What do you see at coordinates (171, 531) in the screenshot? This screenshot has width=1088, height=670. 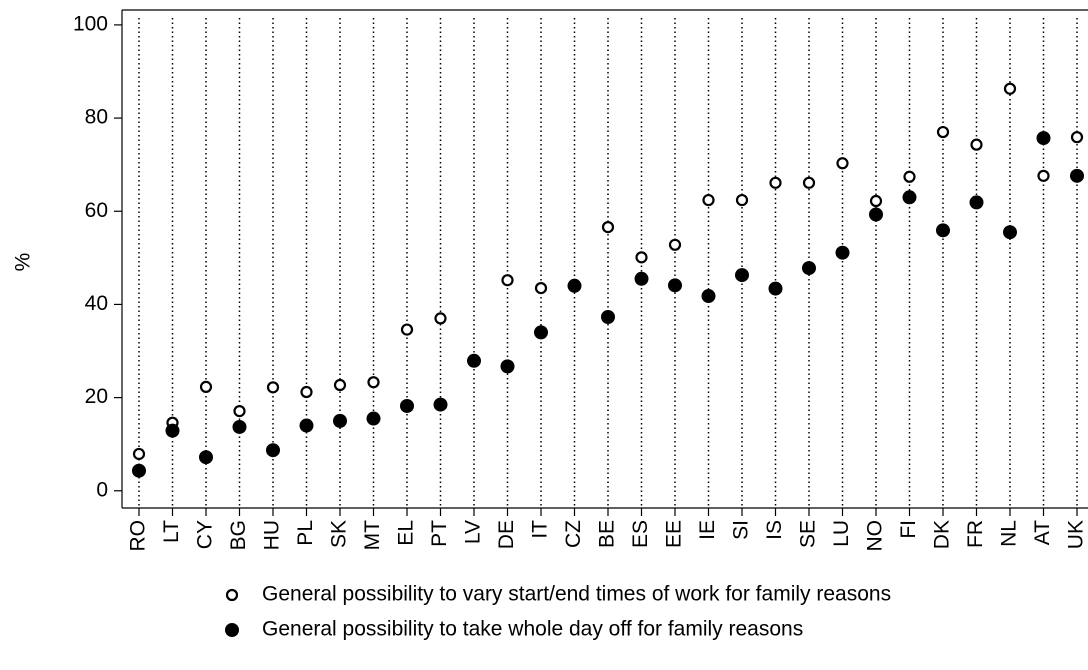 I see `x-tick-label: LT` at bounding box center [171, 531].